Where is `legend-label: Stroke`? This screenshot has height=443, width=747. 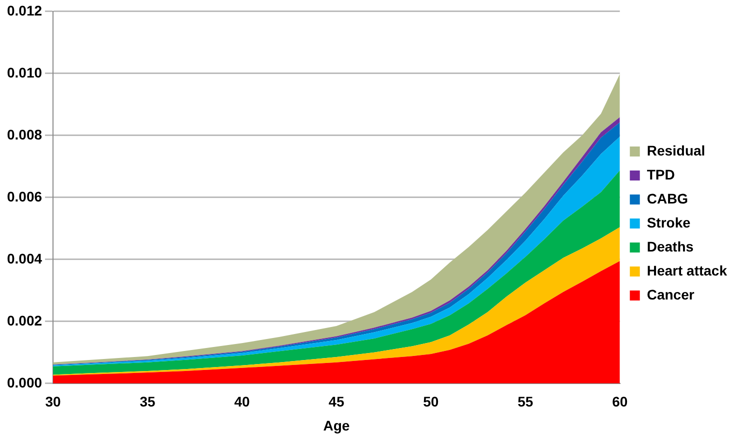 legend-label: Stroke is located at coordinates (668, 222).